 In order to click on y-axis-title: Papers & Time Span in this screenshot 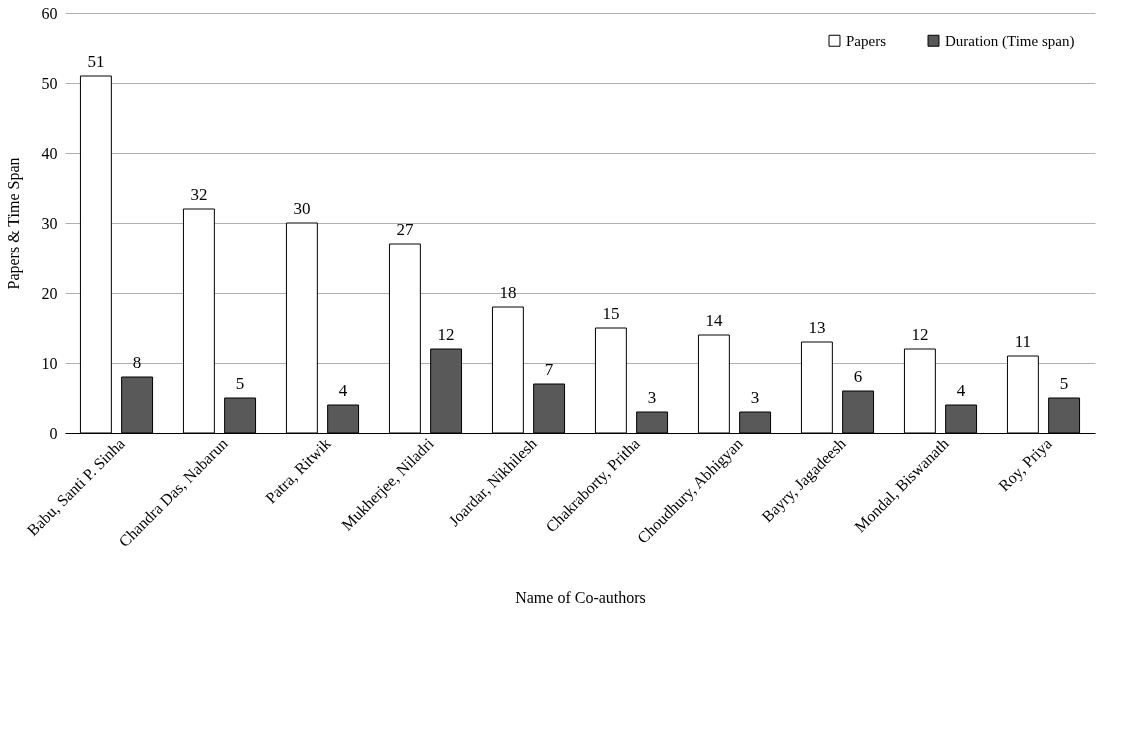, I will do `click(13, 223)`.